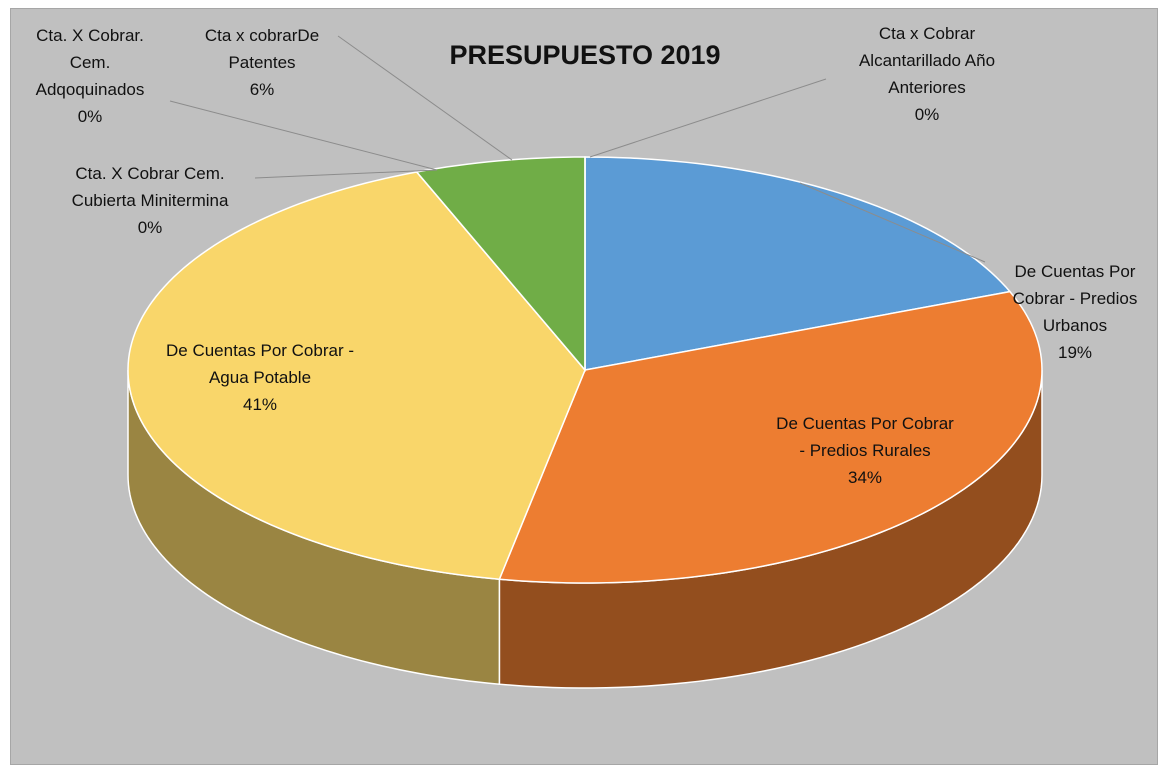 The width and height of the screenshot is (1168, 775). Describe the element at coordinates (865, 437) in the screenshot. I see `category-label: De Cuentas Por Cobrar - Predios Rurales` at that location.